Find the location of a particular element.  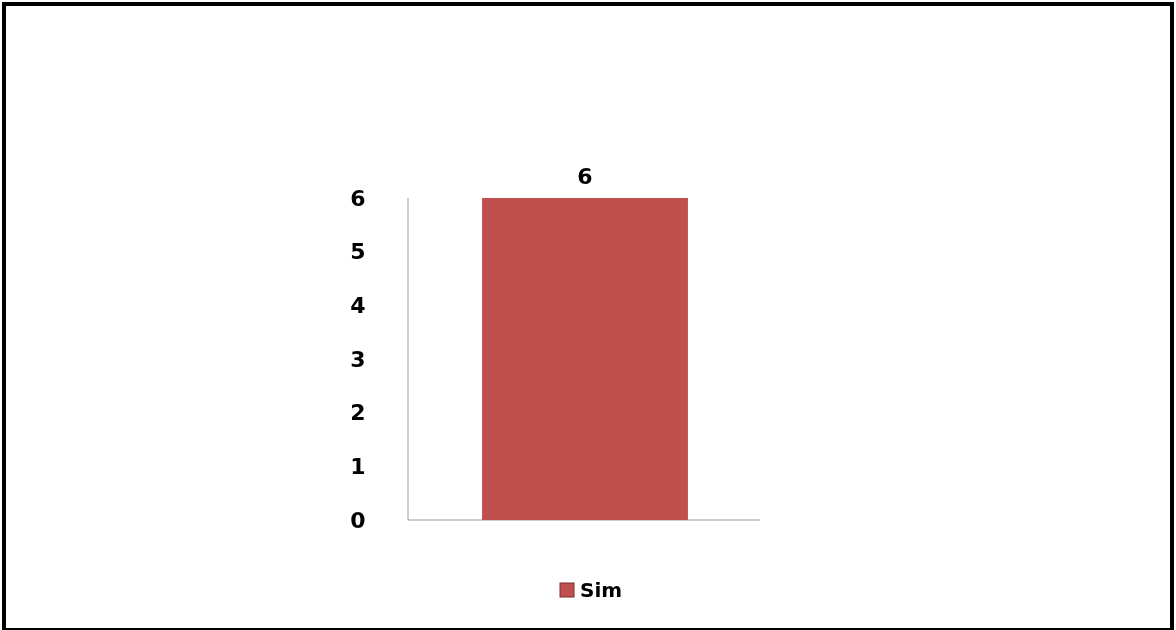

y-tick-label: 1 is located at coordinates (358, 467).